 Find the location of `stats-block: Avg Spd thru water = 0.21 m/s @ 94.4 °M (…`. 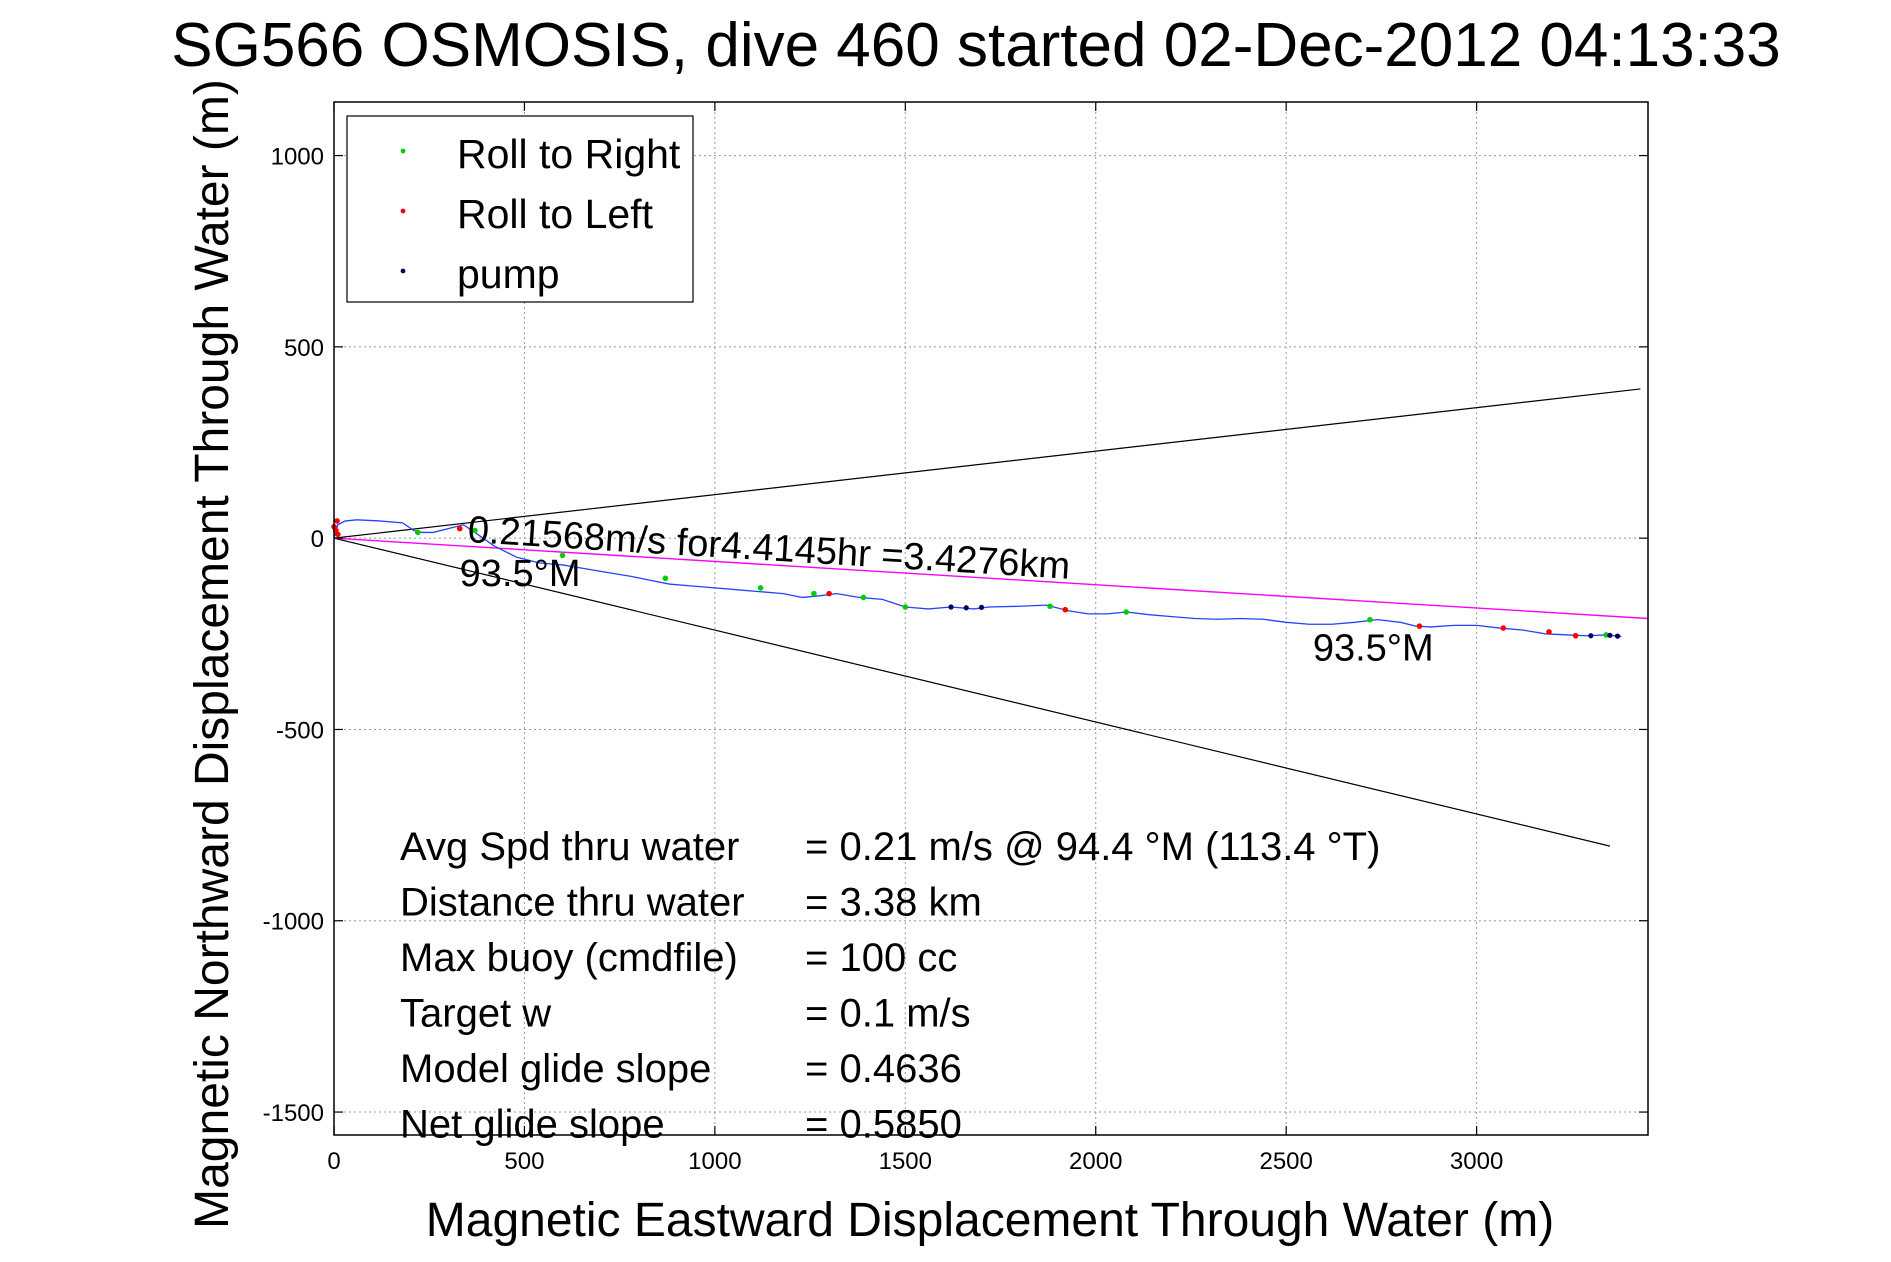

stats-block: Avg Spd thru water = 0.21 m/s @ 94.4 °M (… is located at coordinates (890, 986).